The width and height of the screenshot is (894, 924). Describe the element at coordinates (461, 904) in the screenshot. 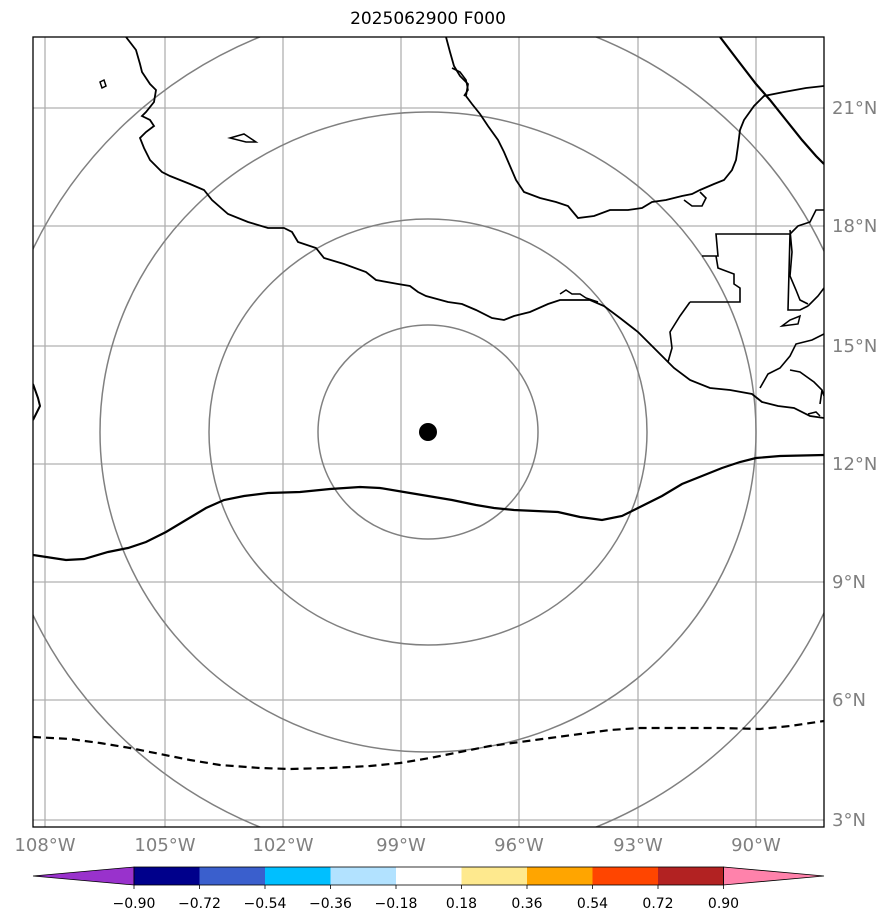

I see `colorbar-tick-label: 0.18` at that location.